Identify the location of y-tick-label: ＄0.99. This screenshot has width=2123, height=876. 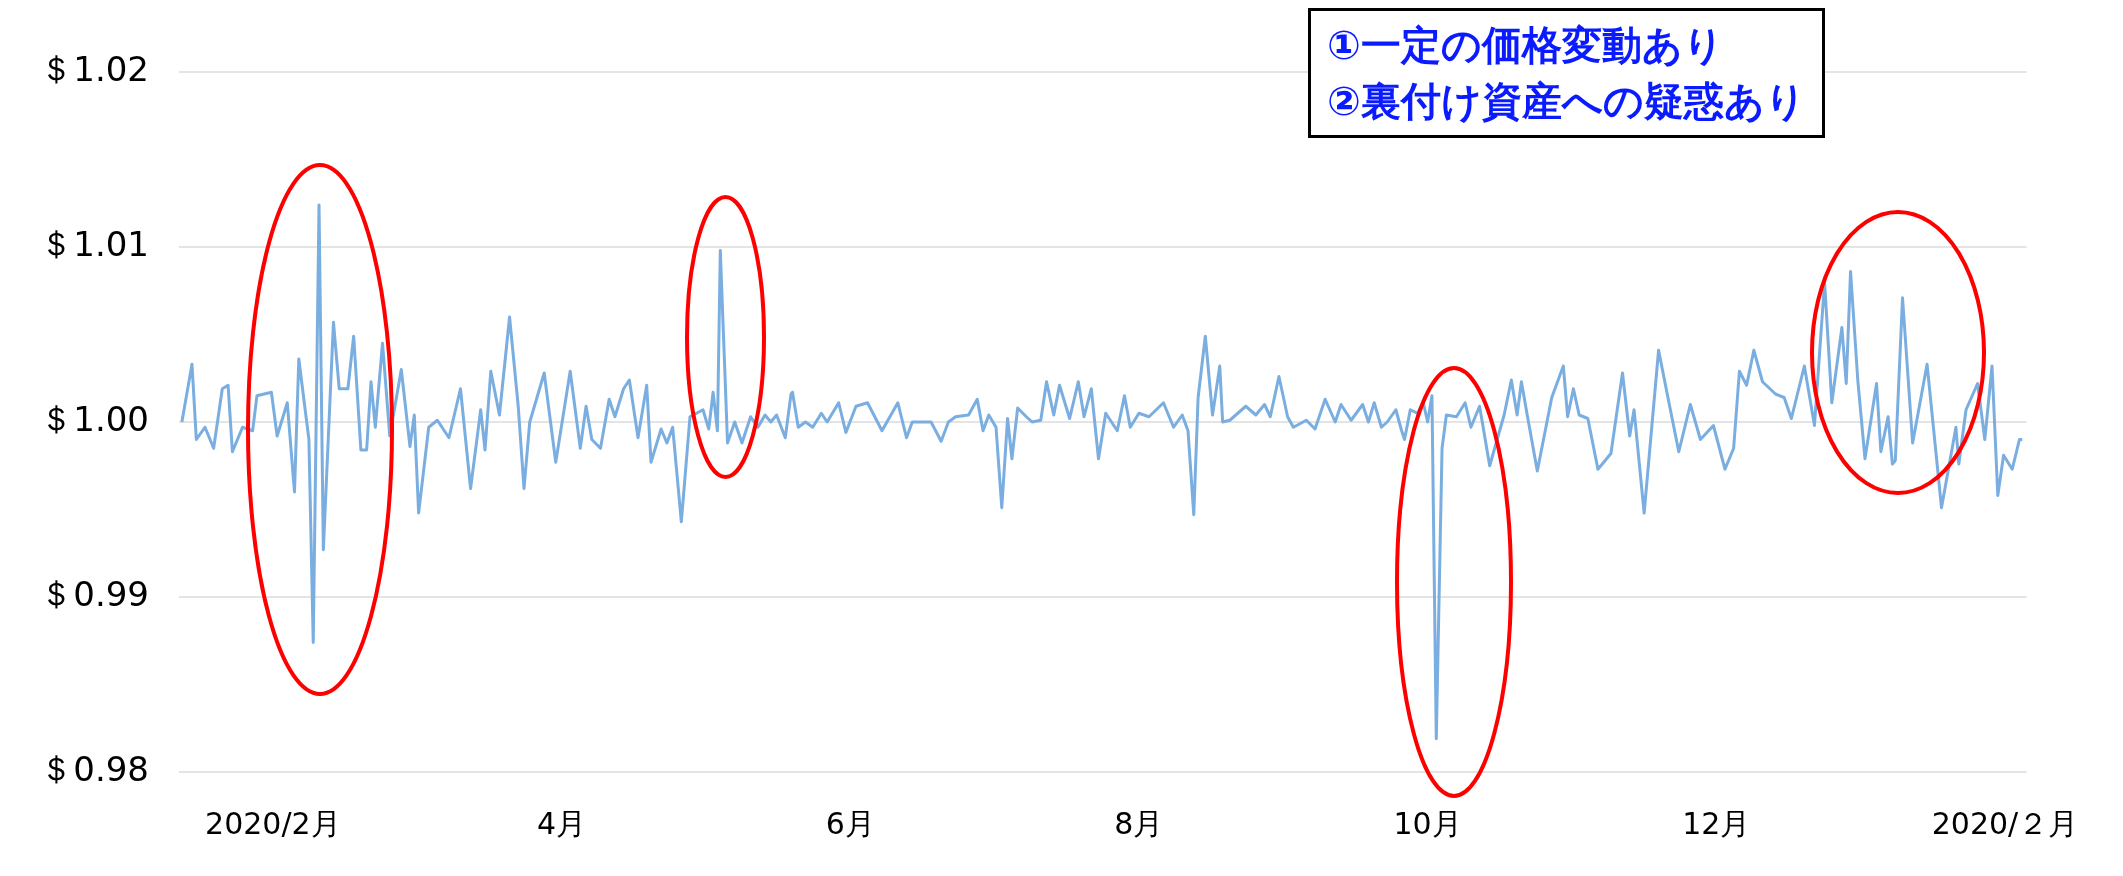
(94, 593).